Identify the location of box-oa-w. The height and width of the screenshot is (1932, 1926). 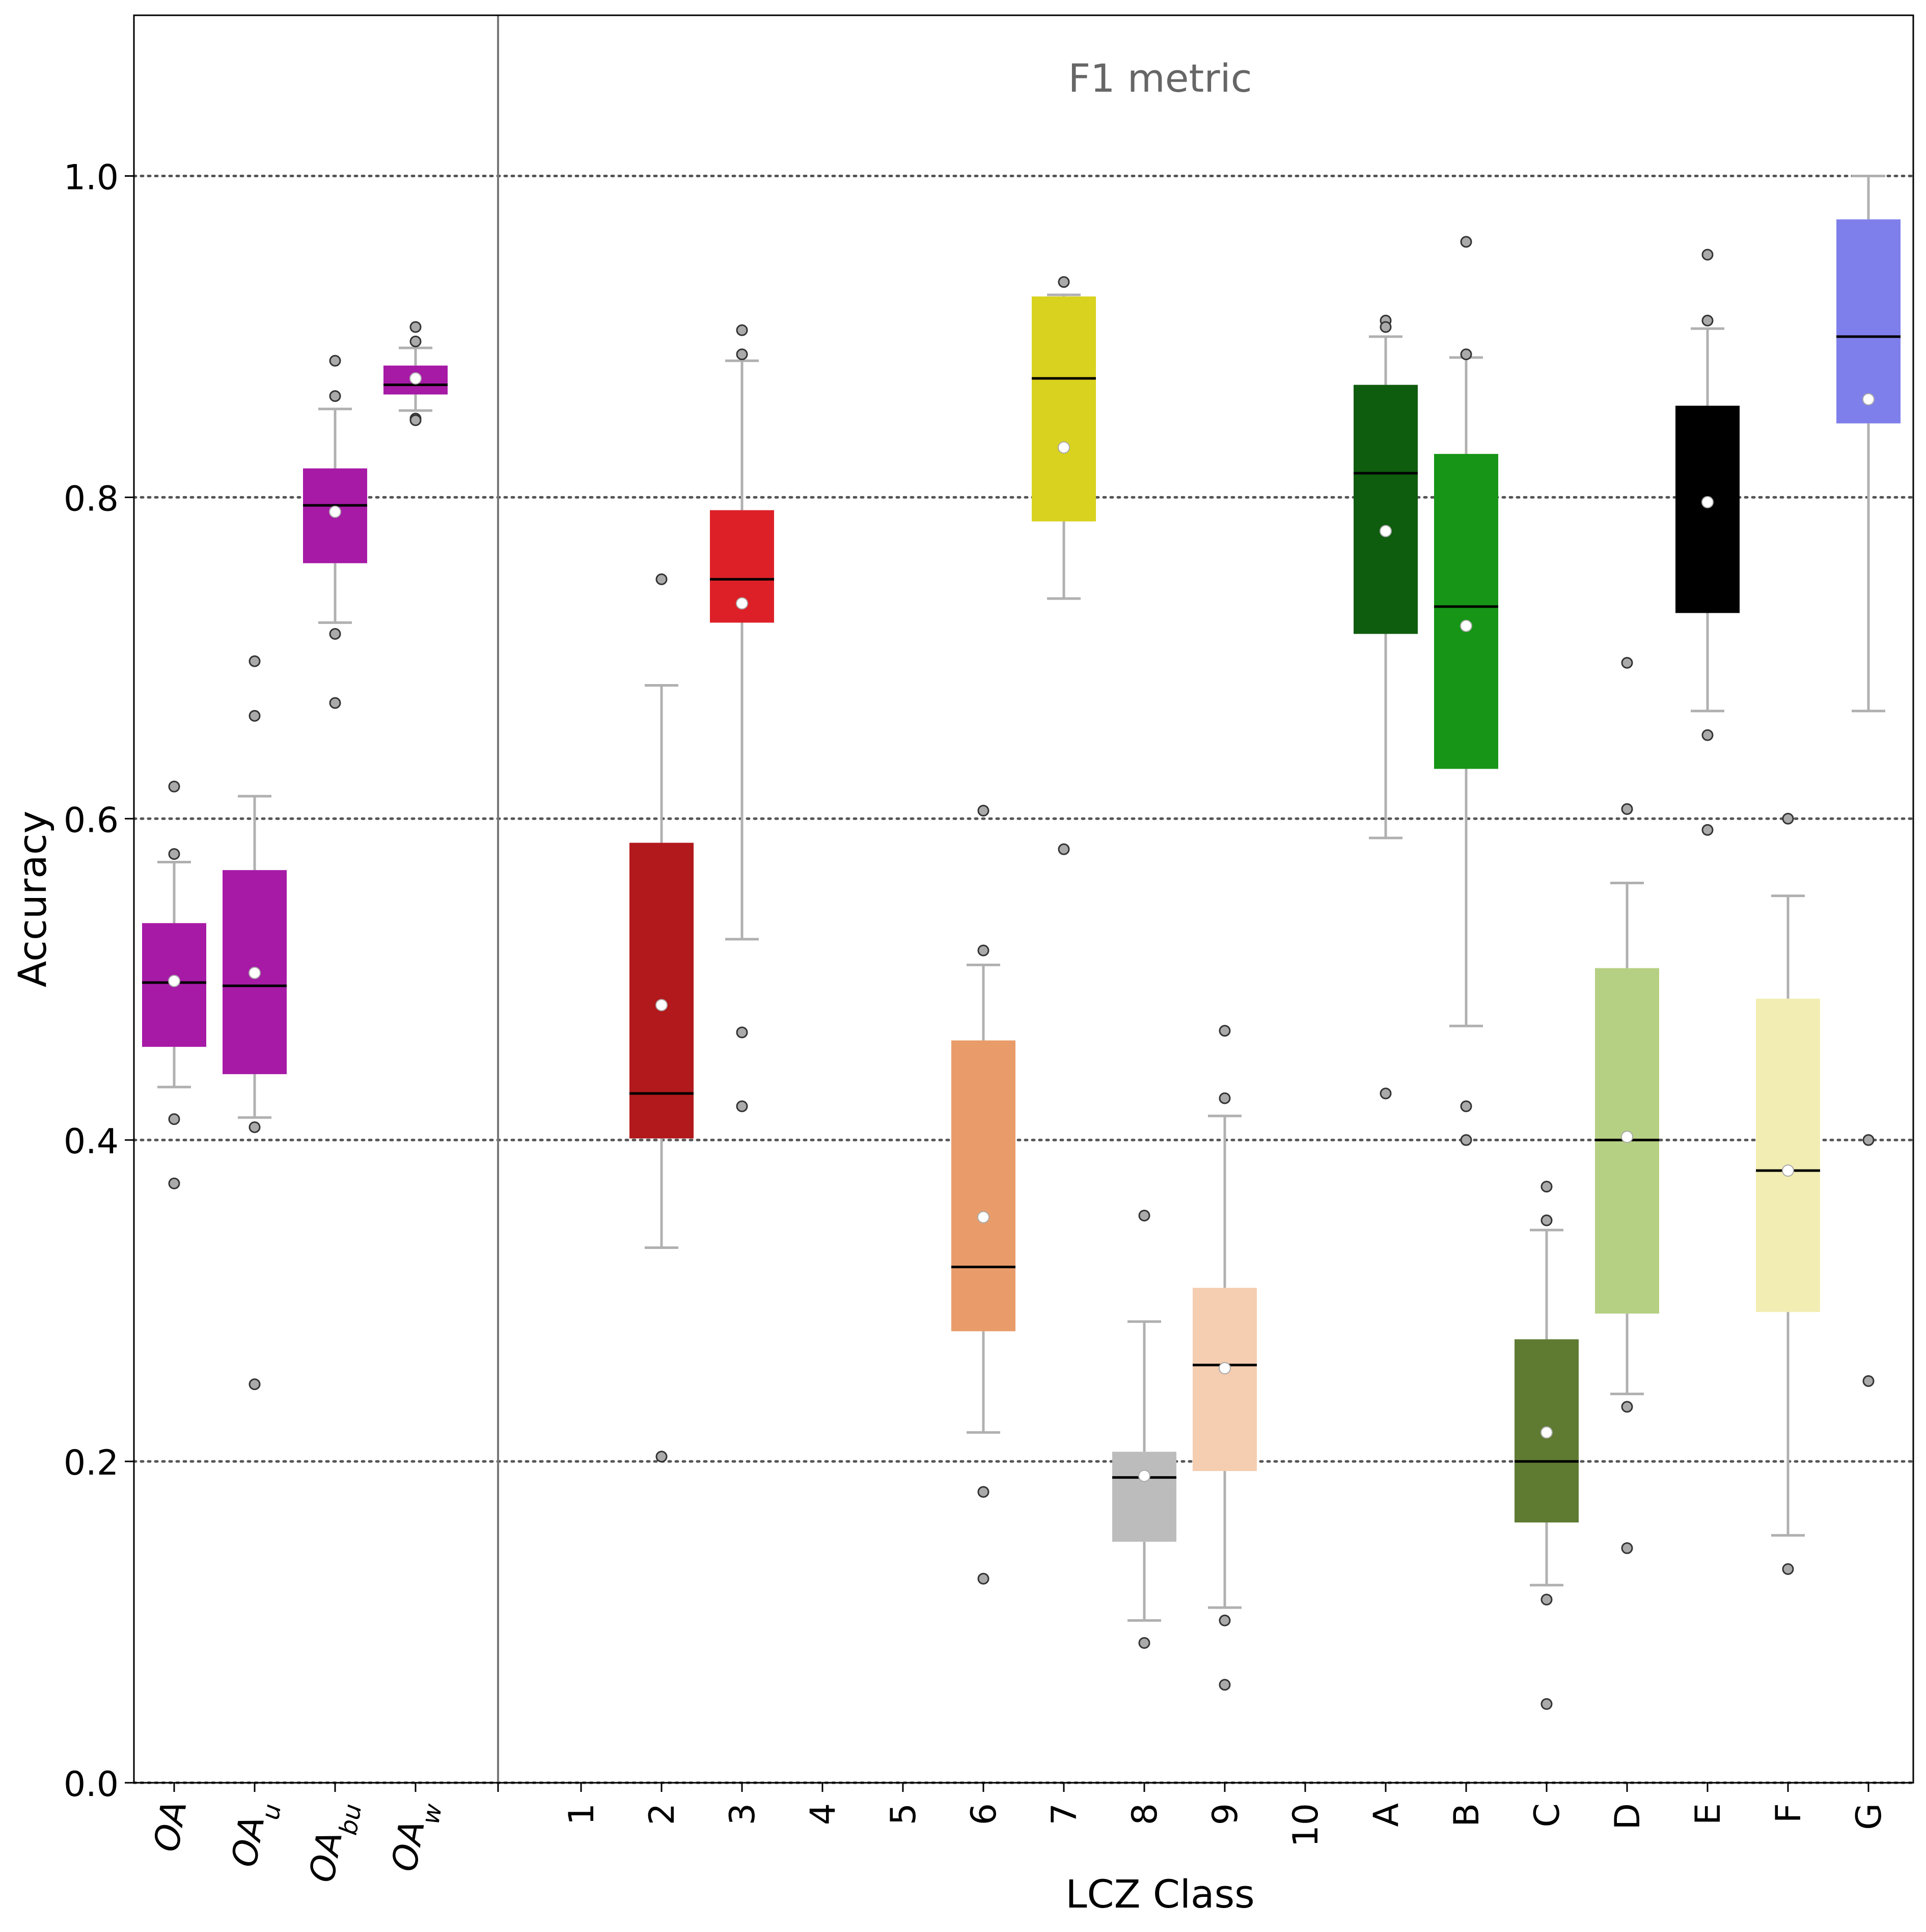
(415, 373).